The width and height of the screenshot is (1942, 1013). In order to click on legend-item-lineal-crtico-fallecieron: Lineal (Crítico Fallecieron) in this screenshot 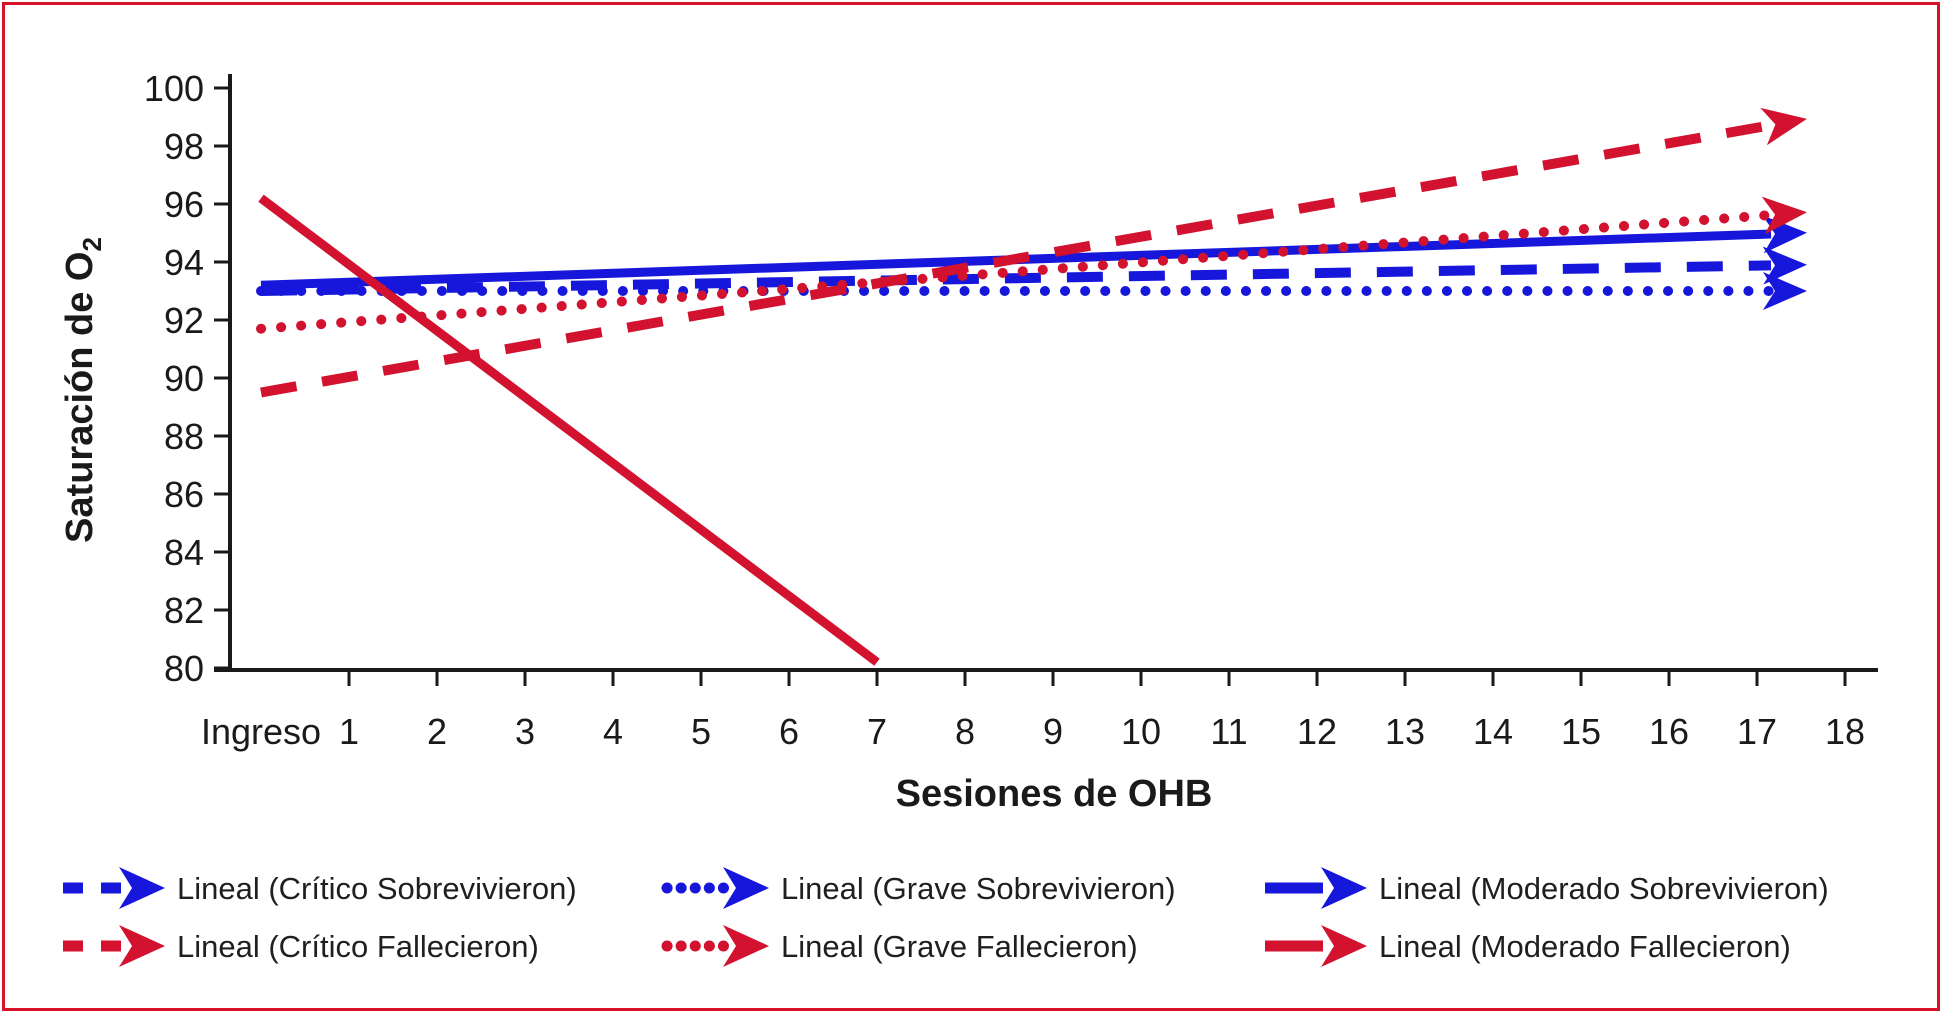, I will do `click(301, 946)`.